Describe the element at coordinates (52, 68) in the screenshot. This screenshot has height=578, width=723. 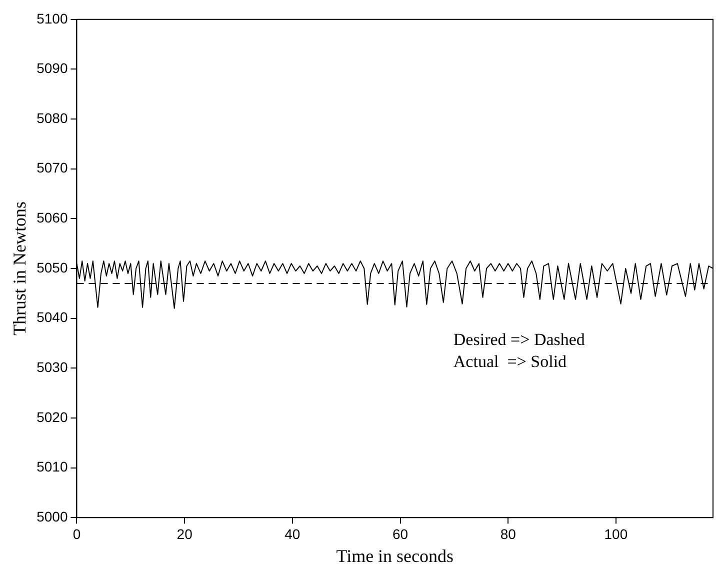
I see `y-tick-label: 5090` at that location.